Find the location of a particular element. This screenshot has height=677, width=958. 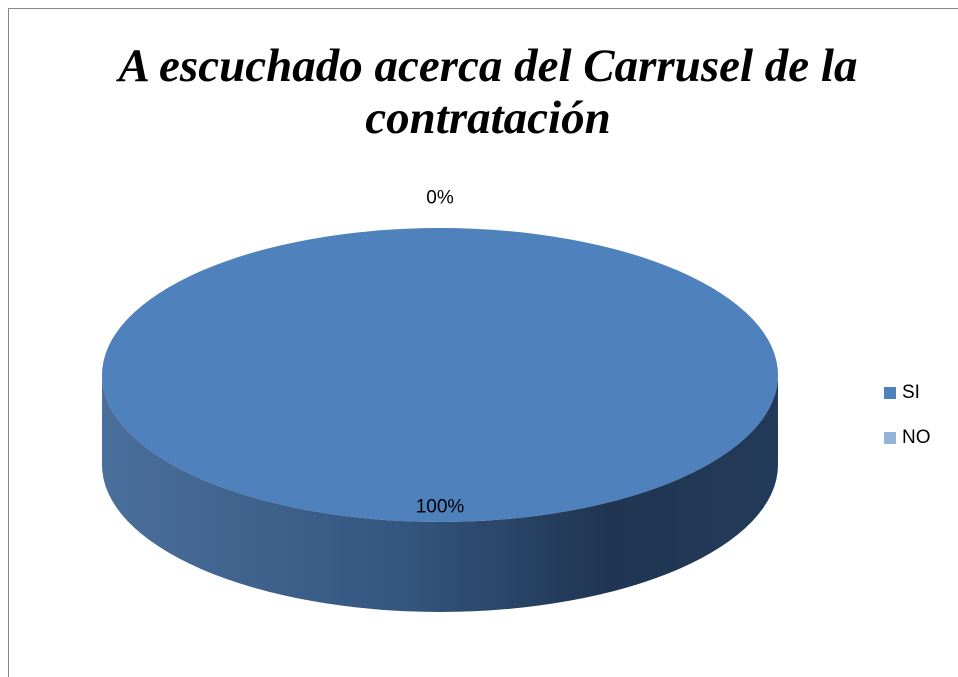

legend-label: SI is located at coordinates (911, 392).